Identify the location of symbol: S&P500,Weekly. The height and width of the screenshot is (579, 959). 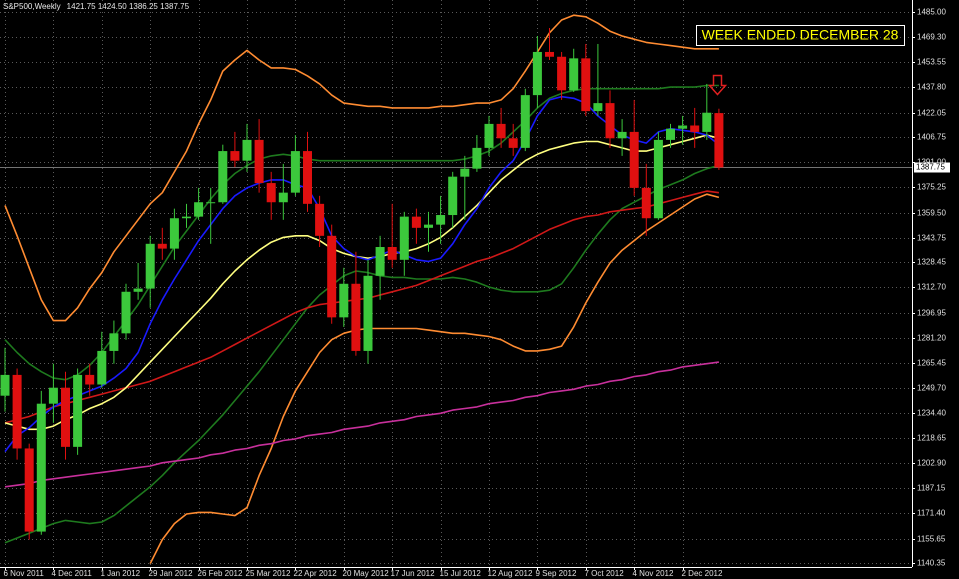
(32, 6).